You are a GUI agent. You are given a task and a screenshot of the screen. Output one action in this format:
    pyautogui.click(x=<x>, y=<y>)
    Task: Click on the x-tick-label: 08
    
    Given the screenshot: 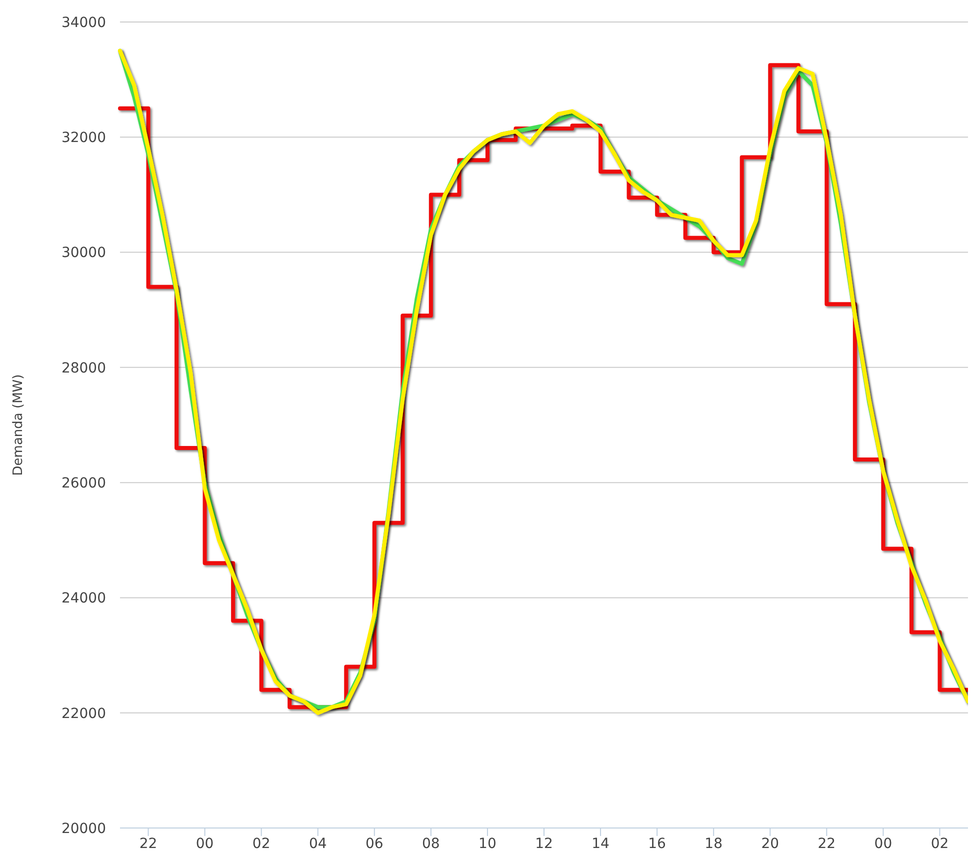 What is the action you would take?
    pyautogui.click(x=431, y=844)
    